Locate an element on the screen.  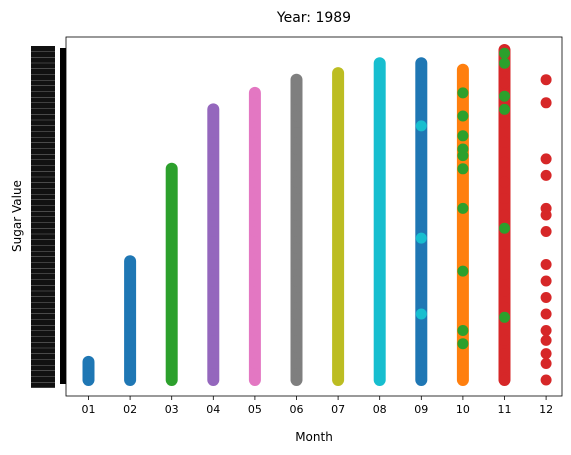
chart-title: Year: 1989 is located at coordinates (313, 18).